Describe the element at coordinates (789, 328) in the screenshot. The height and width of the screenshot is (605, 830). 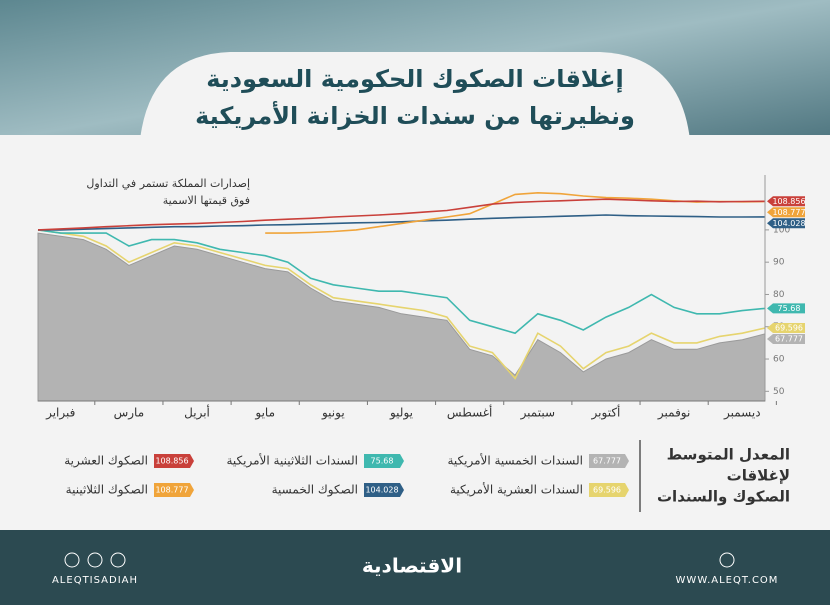
I see `value-label: 69.596` at that location.